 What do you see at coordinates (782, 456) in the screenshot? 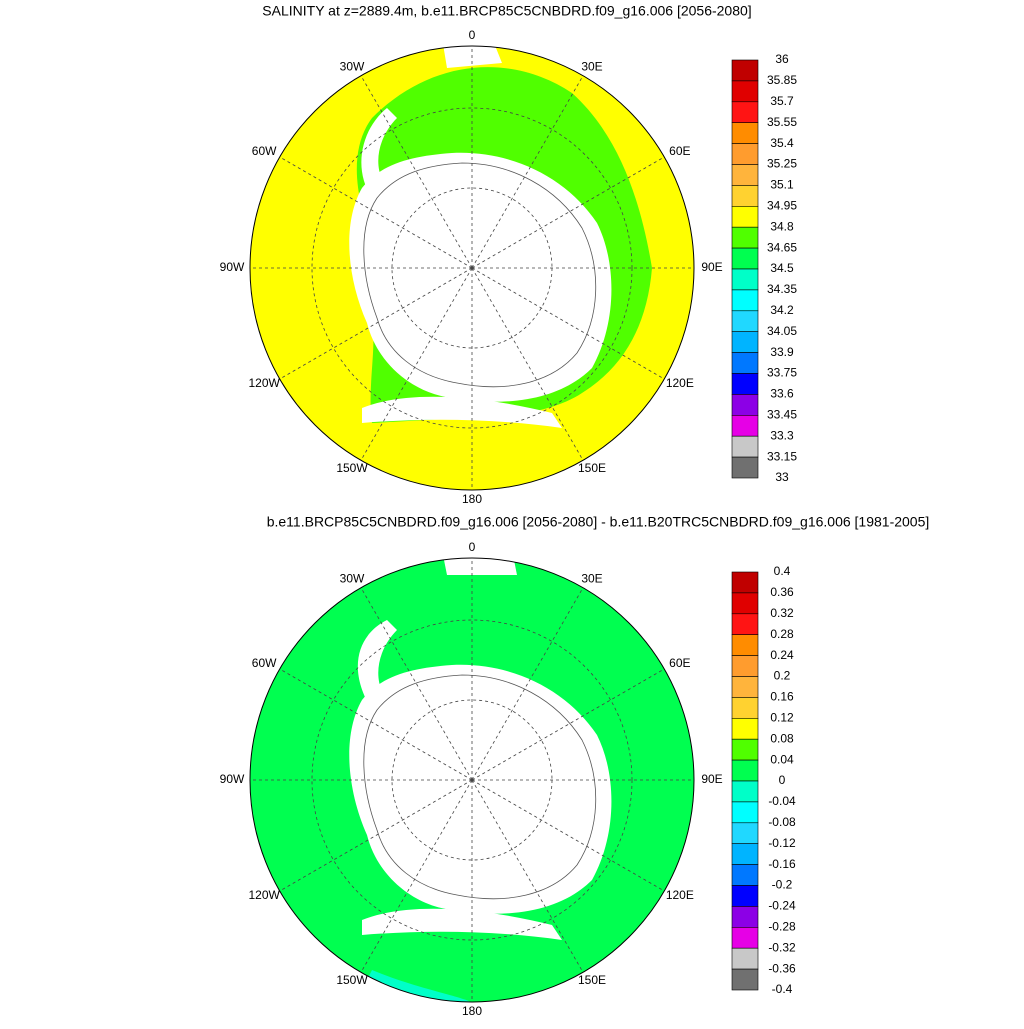
I see `colorbar-label: 33.15` at bounding box center [782, 456].